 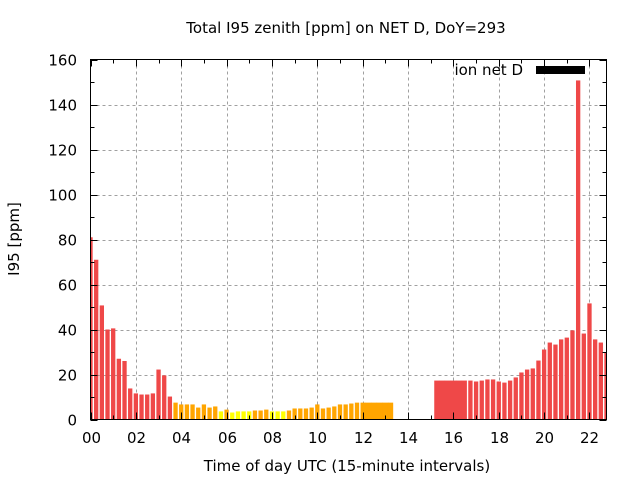 I want to click on x-tick-label: 04, so click(x=181, y=438).